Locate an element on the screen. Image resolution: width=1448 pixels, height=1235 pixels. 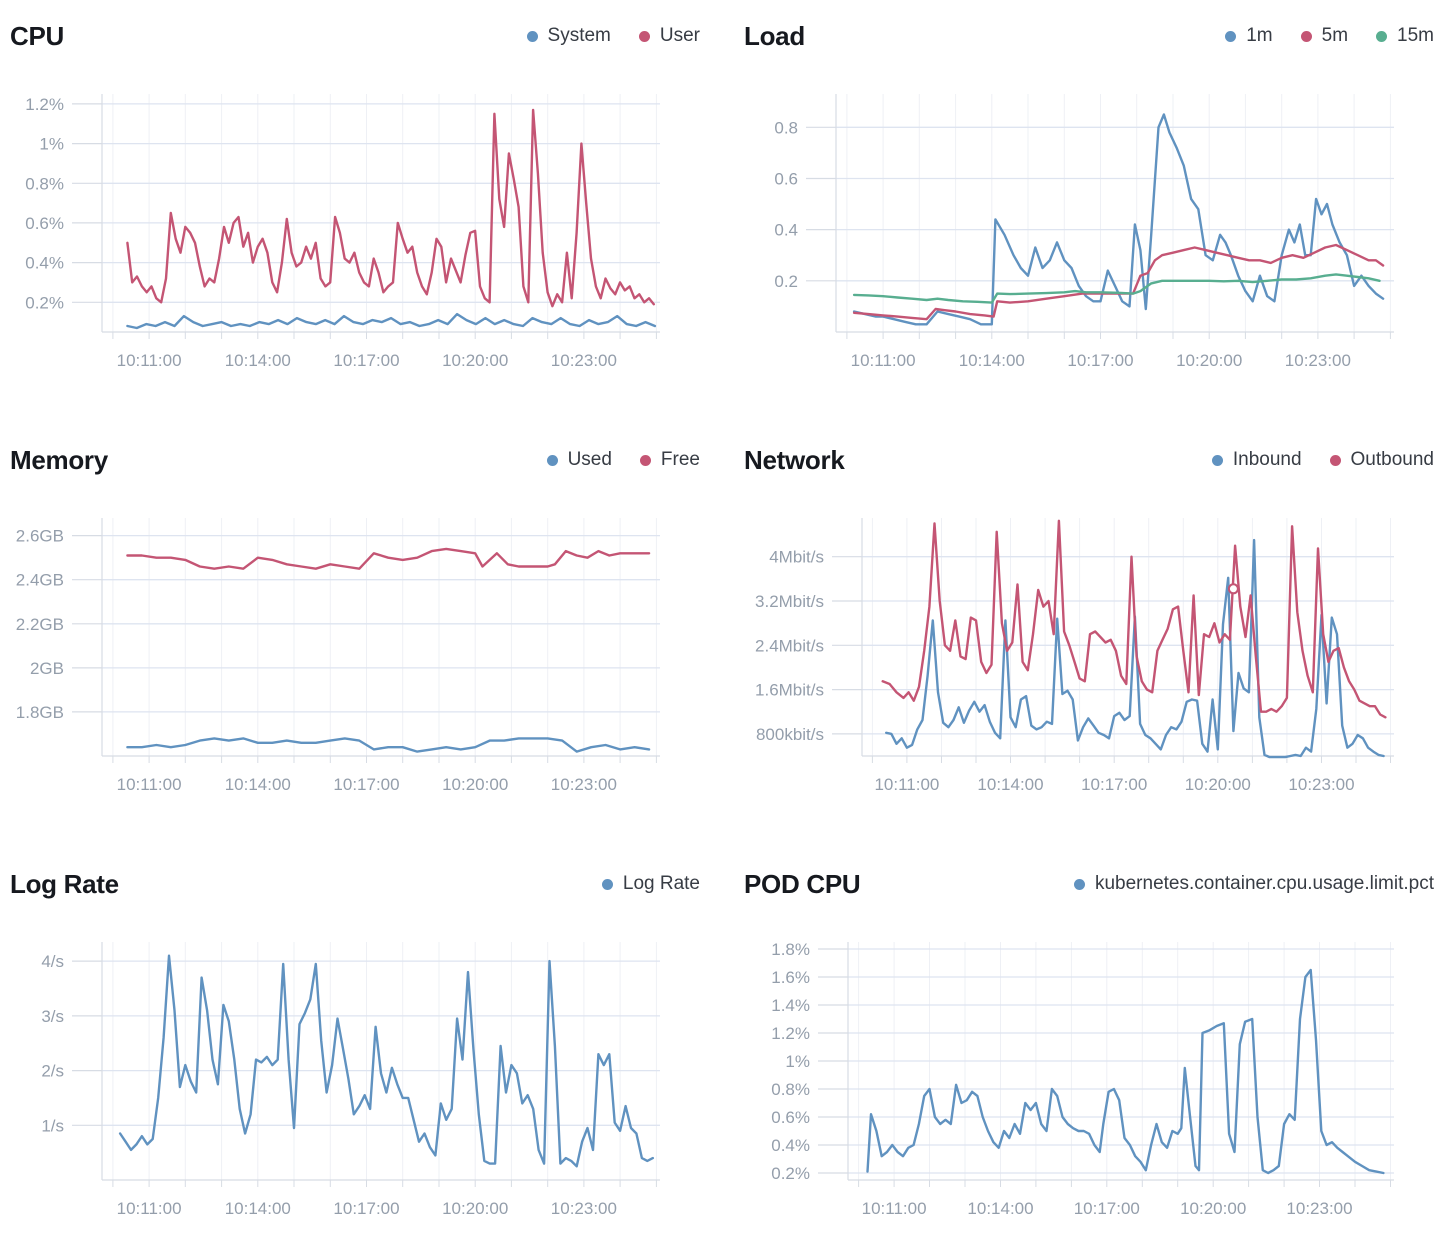
legend-item-system: System is located at coordinates (568, 36).